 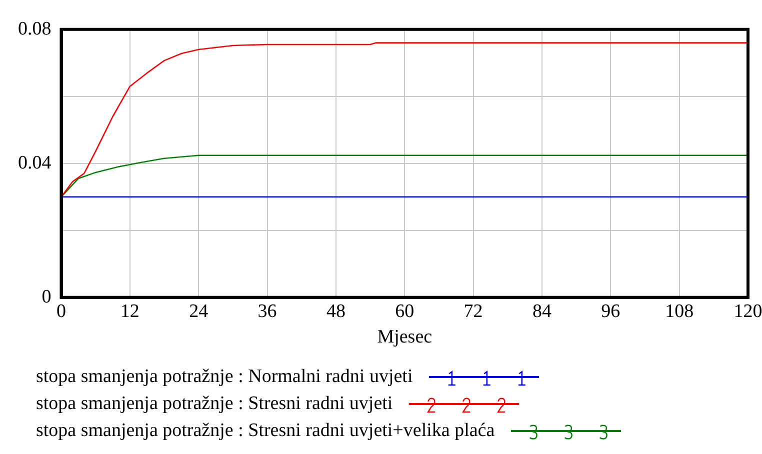 I want to click on x-tick-label: 96, so click(x=610, y=311).